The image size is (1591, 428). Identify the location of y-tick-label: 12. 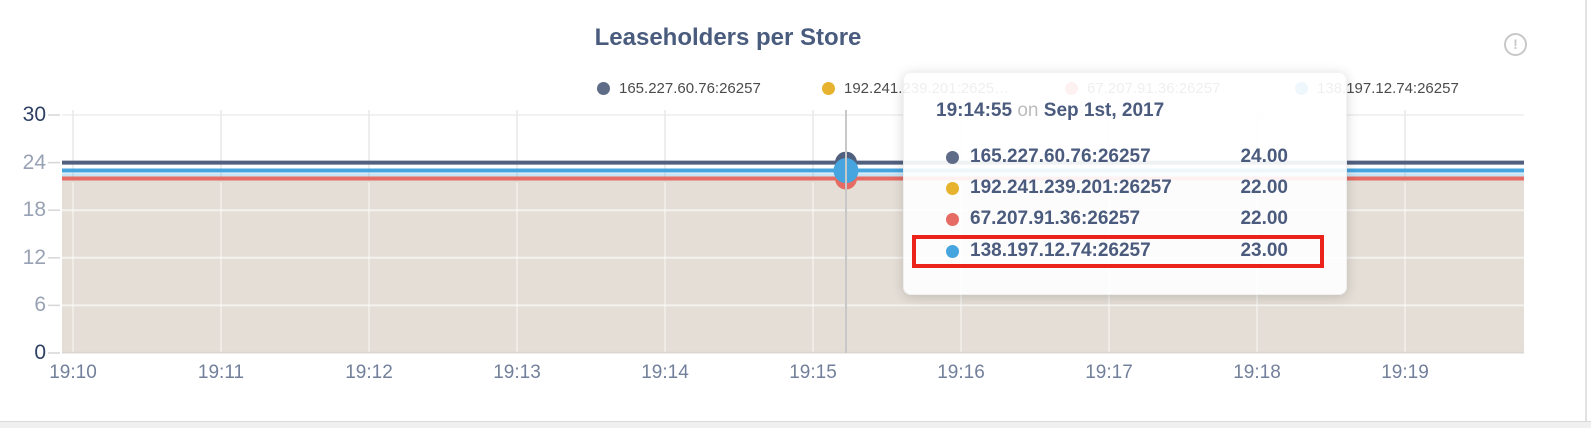
(34, 257).